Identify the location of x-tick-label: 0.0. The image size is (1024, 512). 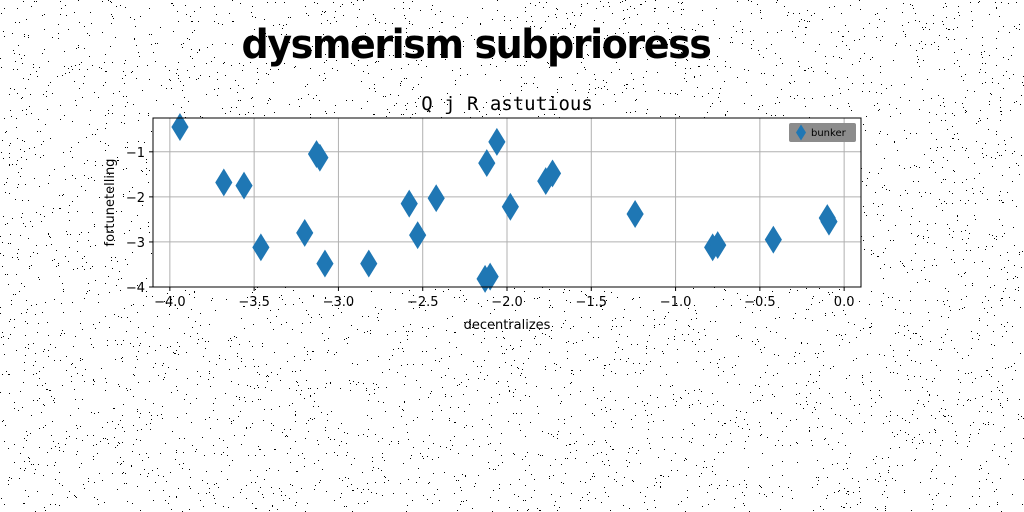
(844, 302).